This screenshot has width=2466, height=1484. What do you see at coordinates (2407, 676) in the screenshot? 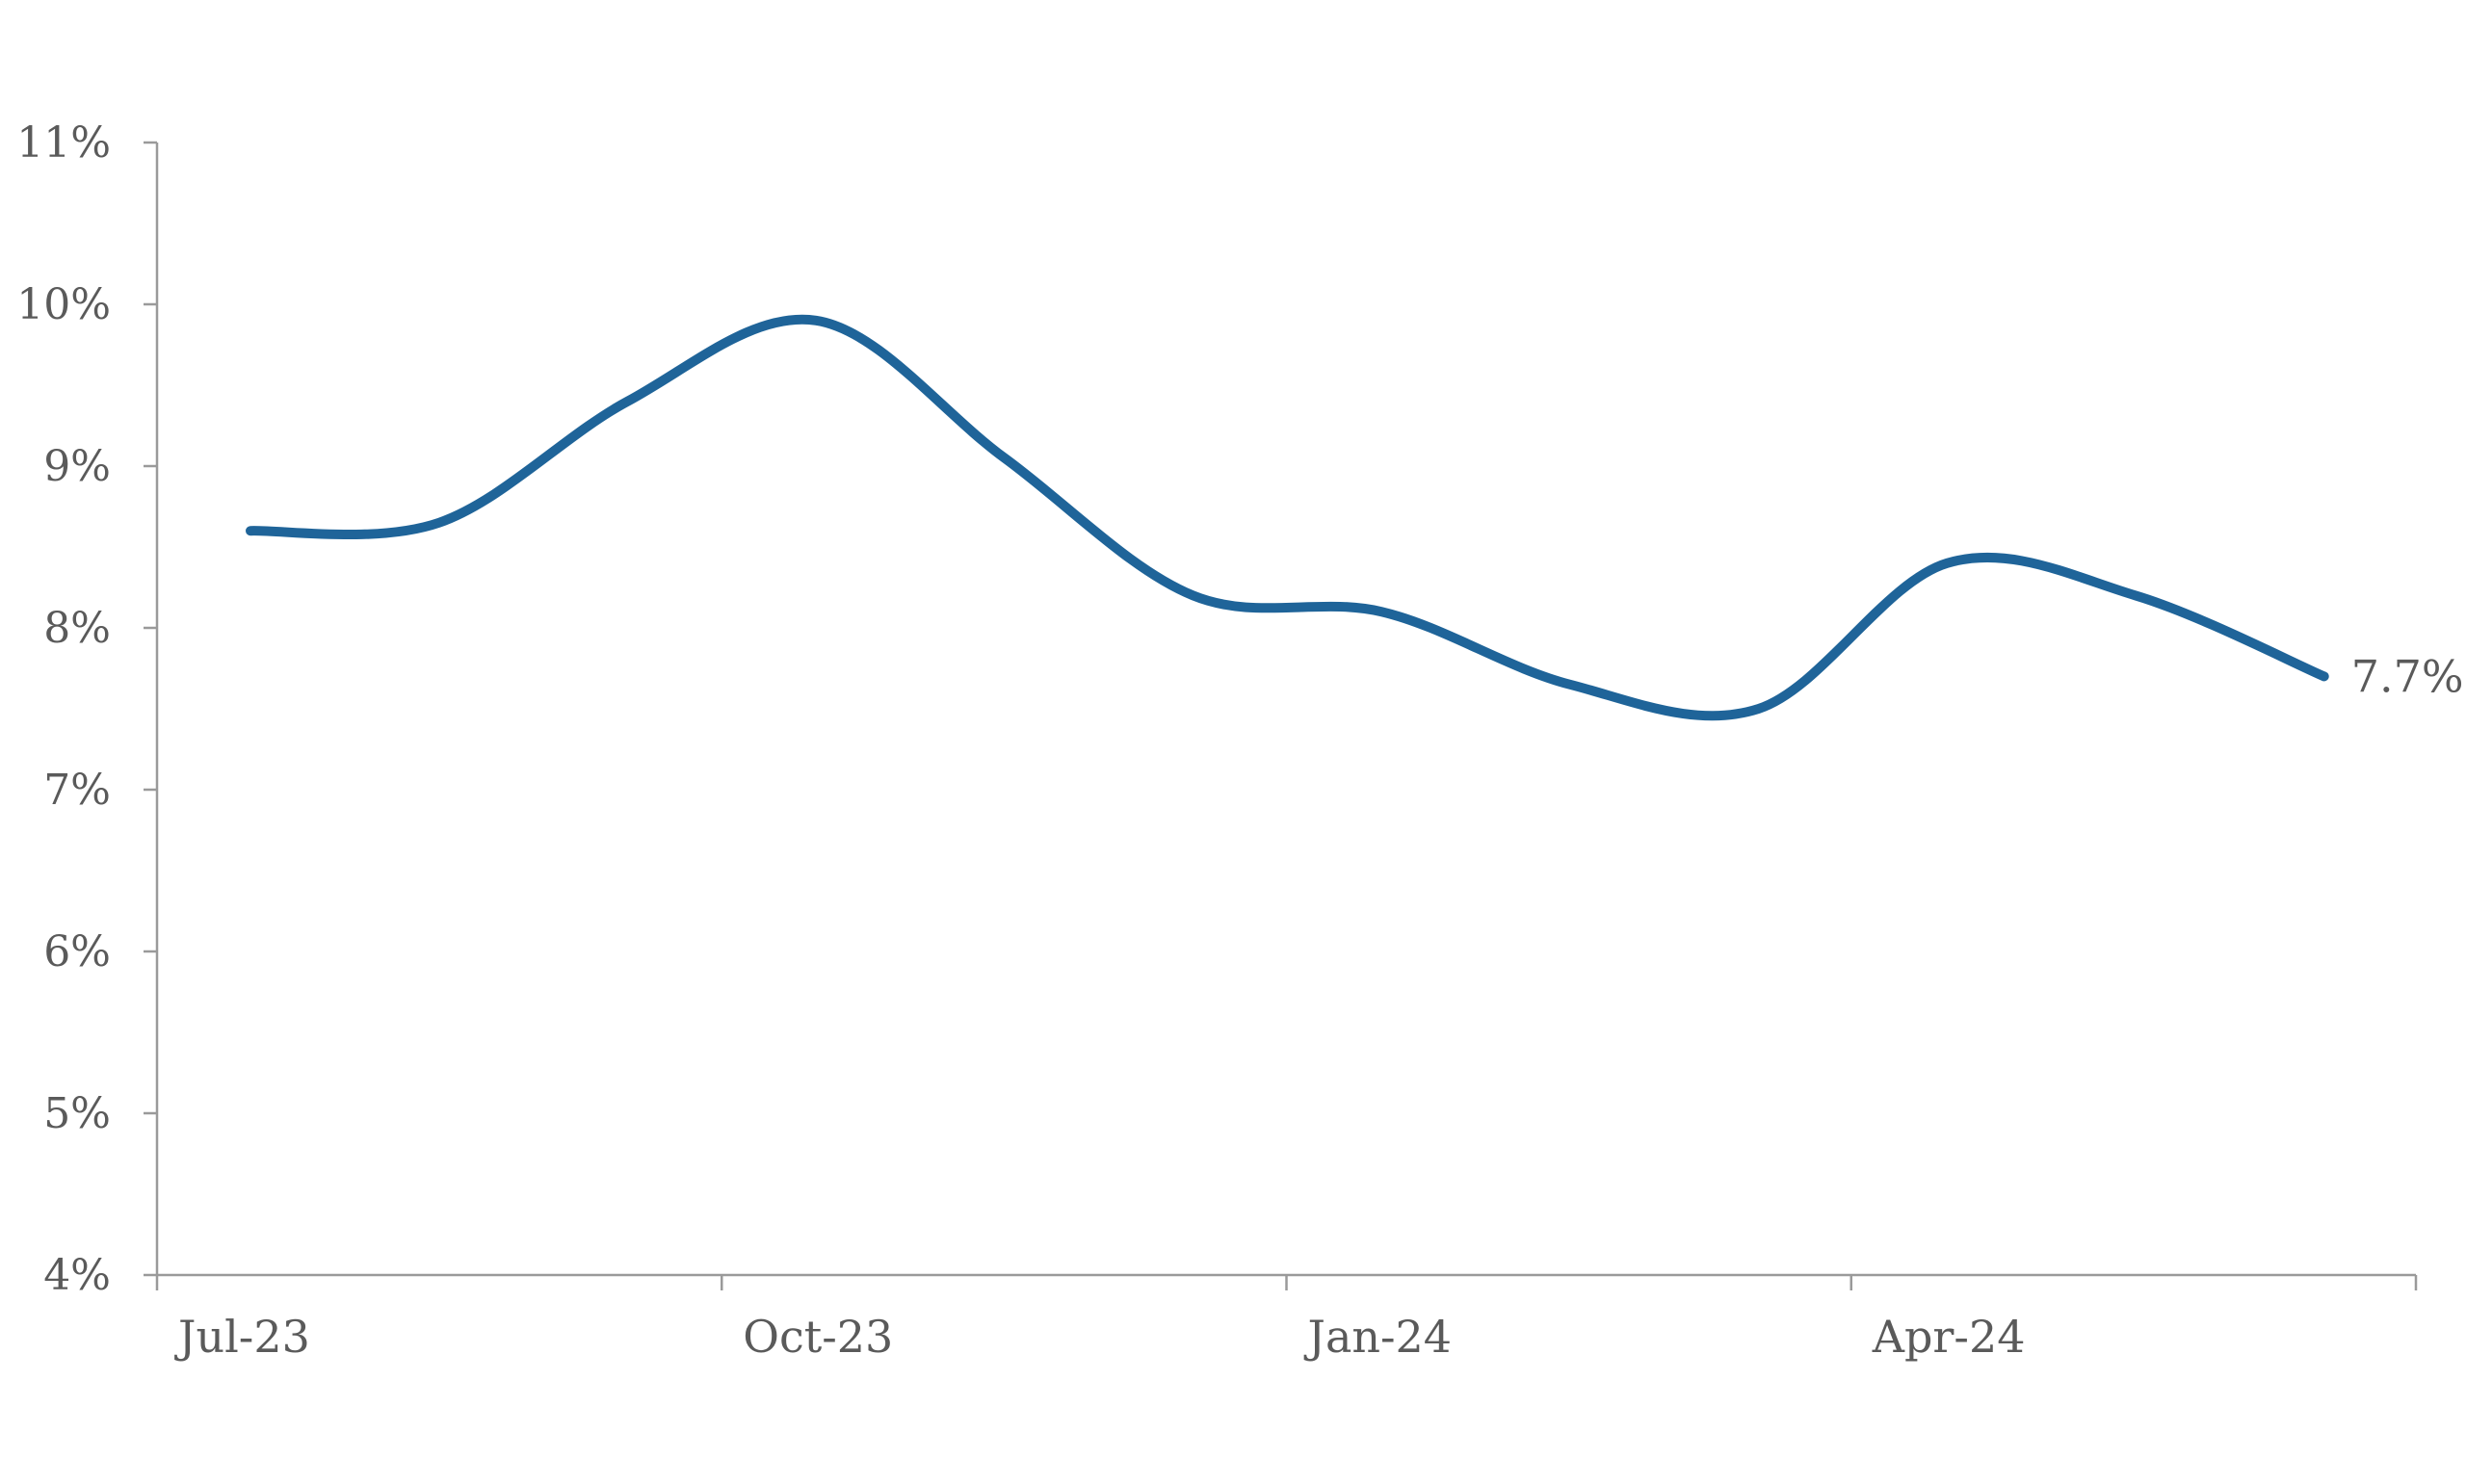
I see `end-value-label: 7.7%` at bounding box center [2407, 676].